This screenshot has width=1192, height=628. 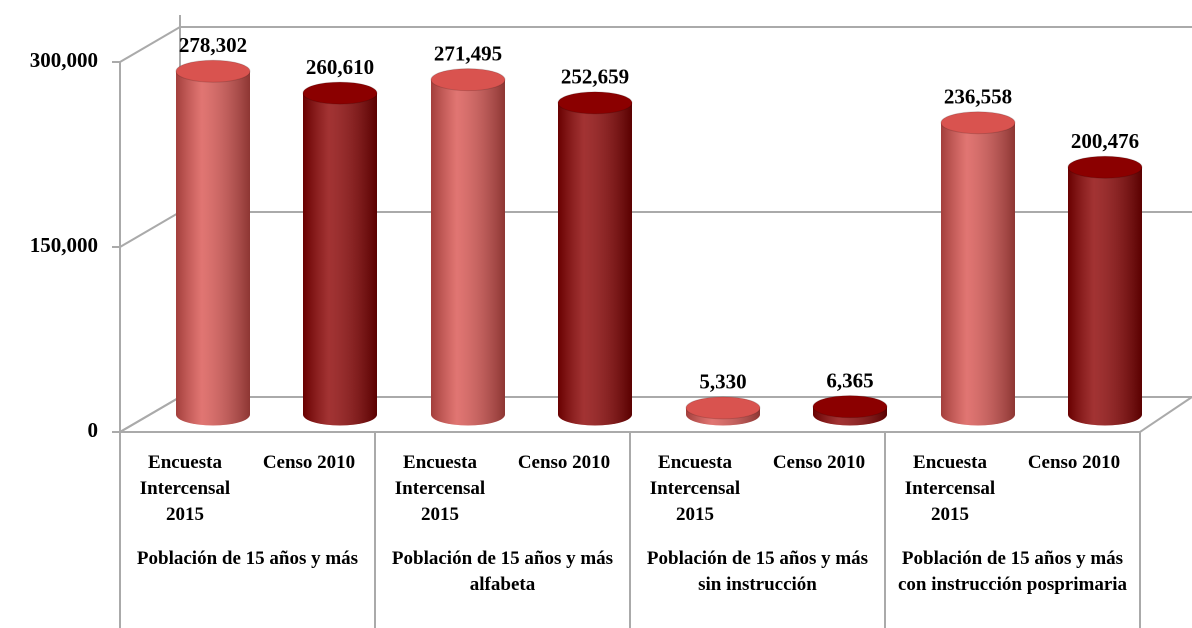 What do you see at coordinates (340, 67) in the screenshot?
I see `value-label: 260,610` at bounding box center [340, 67].